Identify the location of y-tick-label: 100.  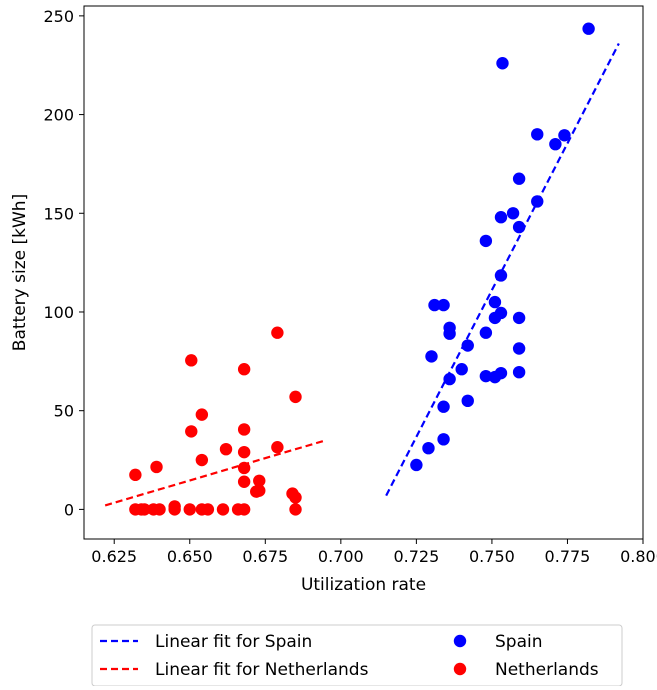
(58, 312).